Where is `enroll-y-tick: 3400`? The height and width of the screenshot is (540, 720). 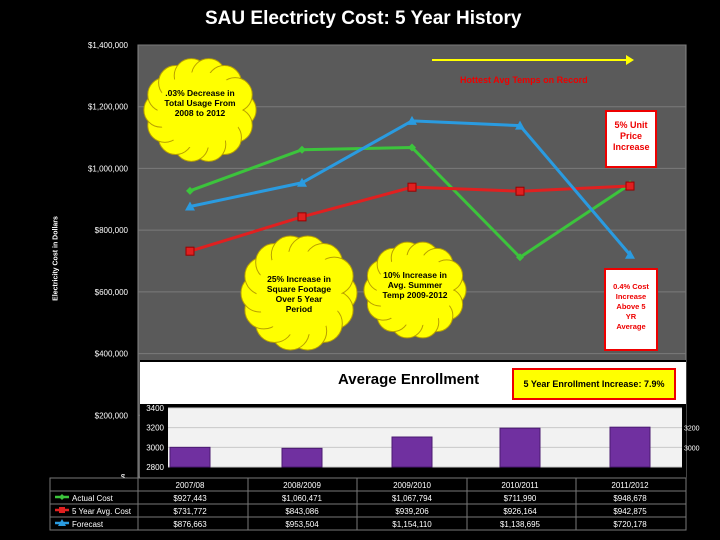 enroll-y-tick: 3400 is located at coordinates (155, 408).